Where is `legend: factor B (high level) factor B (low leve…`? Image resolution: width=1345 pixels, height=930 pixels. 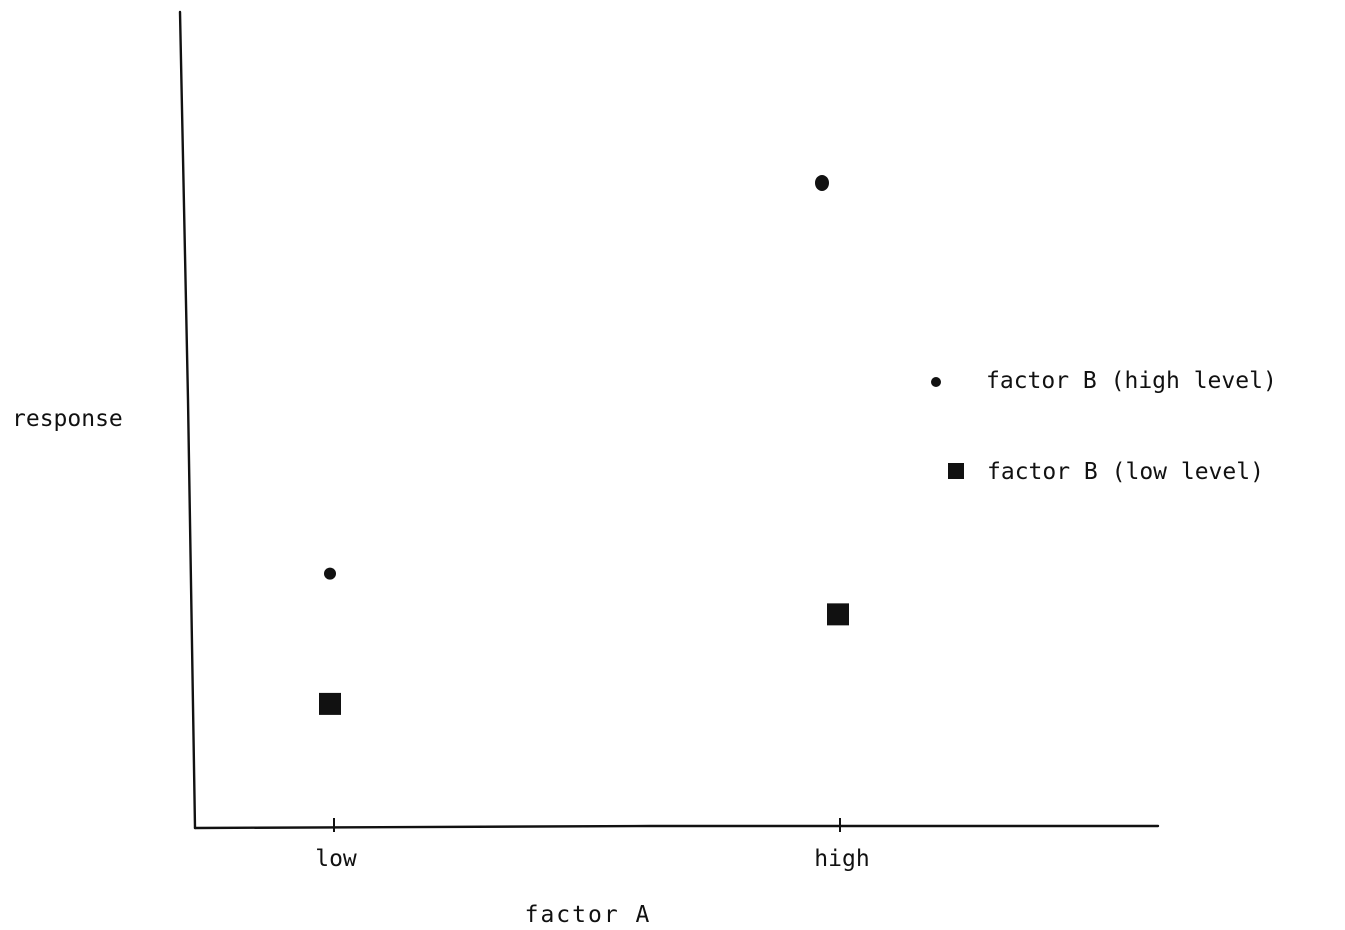
legend: factor B (high level) factor B (low leve… is located at coordinates (1104, 426).